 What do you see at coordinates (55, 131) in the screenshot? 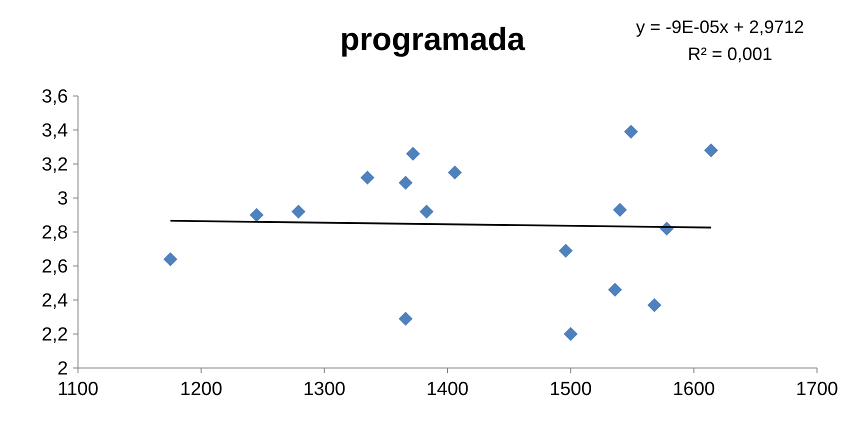
I see `y-tick-label: 3,4` at bounding box center [55, 131].